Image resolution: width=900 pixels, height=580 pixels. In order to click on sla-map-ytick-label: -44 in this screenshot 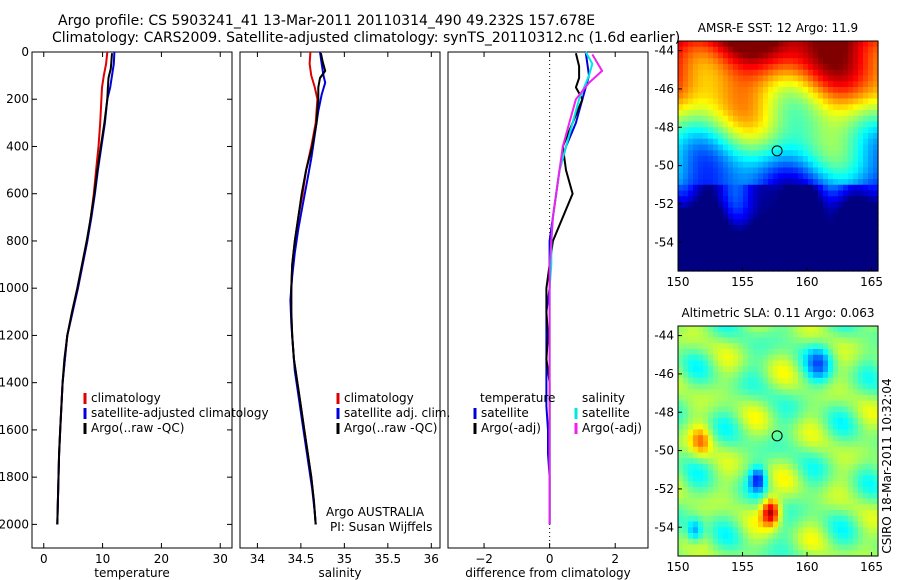, I will do `click(664, 336)`.